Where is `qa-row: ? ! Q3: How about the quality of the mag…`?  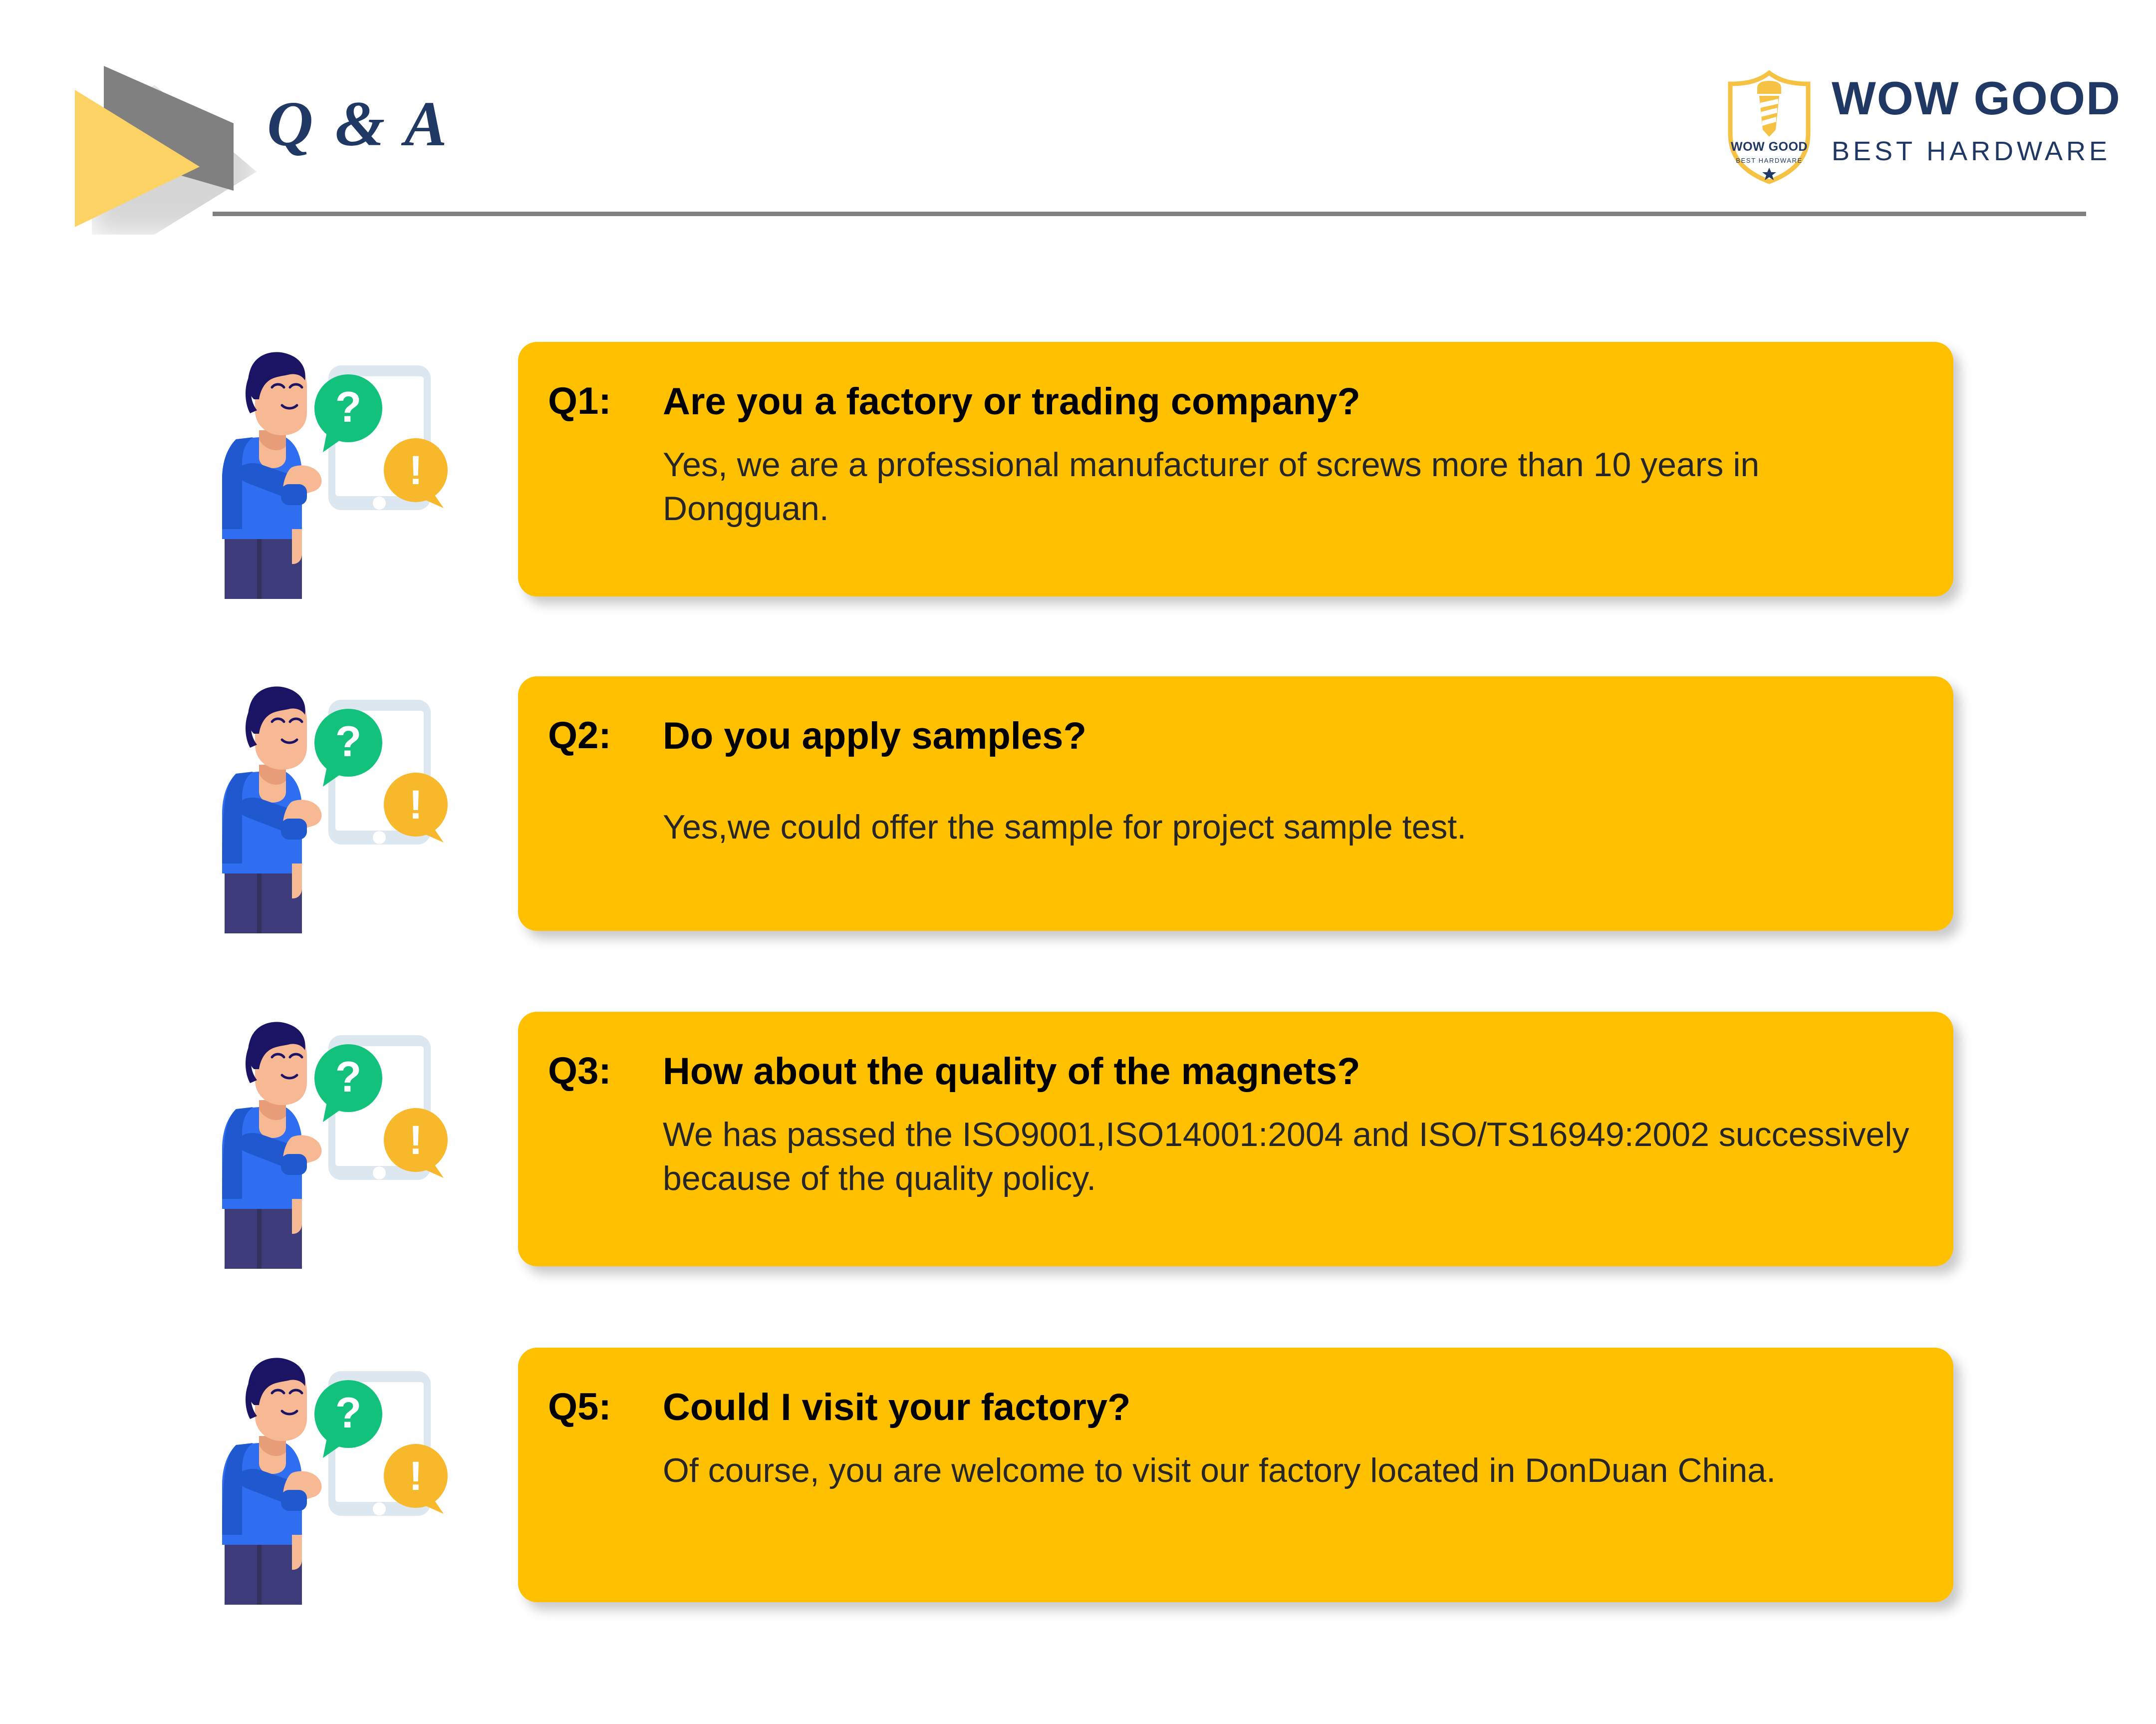
qa-row: ? ! Q3: How about the quality of the mag… is located at coordinates (1078, 1140).